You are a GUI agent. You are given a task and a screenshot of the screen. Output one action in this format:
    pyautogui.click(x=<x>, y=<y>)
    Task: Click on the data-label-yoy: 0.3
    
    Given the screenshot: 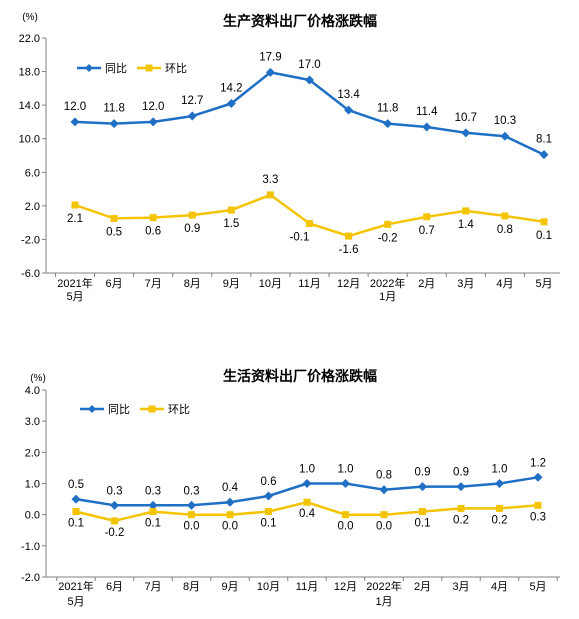 What is the action you would take?
    pyautogui.click(x=153, y=491)
    